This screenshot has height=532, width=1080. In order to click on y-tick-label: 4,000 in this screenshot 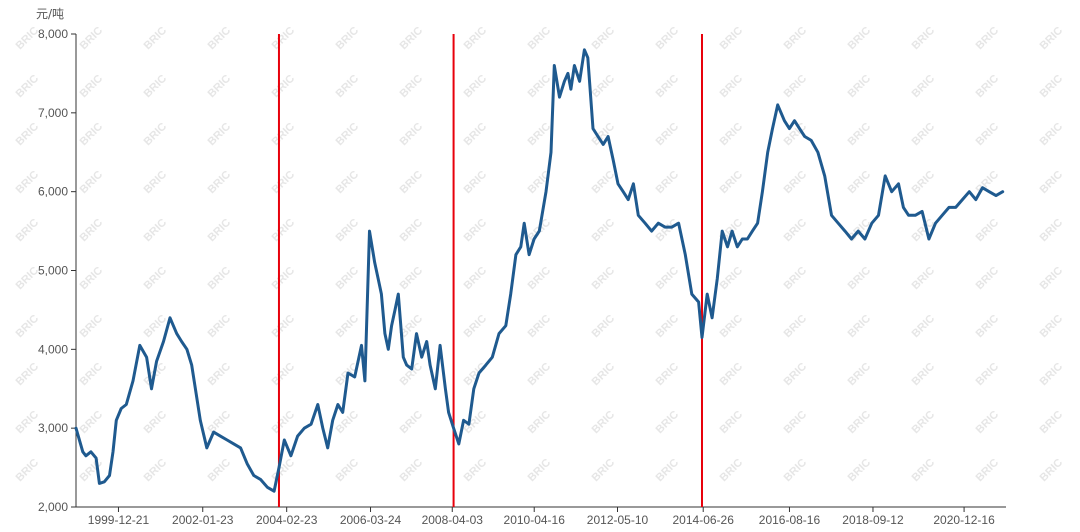, I will do `click(53, 349)`.